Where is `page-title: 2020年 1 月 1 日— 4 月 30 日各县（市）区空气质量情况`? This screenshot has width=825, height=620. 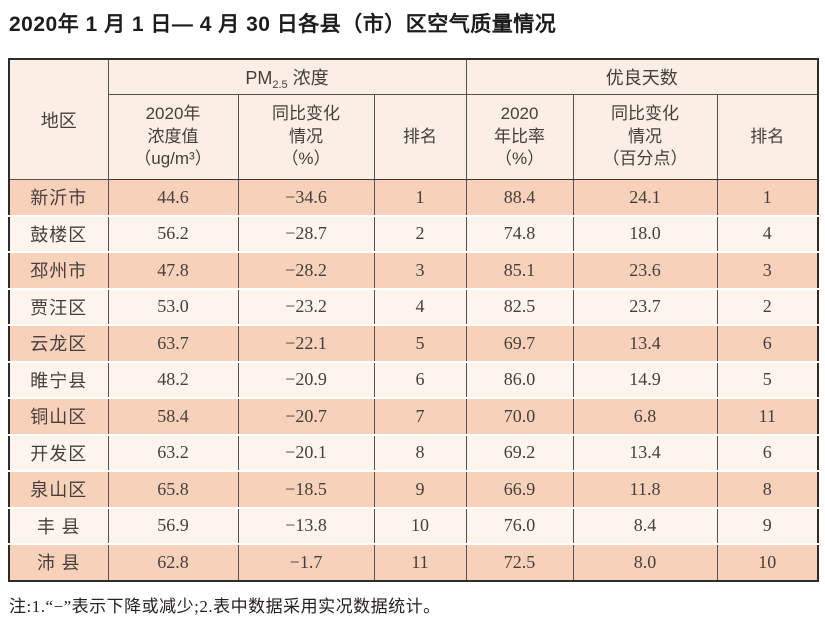 page-title: 2020年 1 月 1 日— 4 月 30 日各县（市）区空气质量情况 is located at coordinates (283, 24).